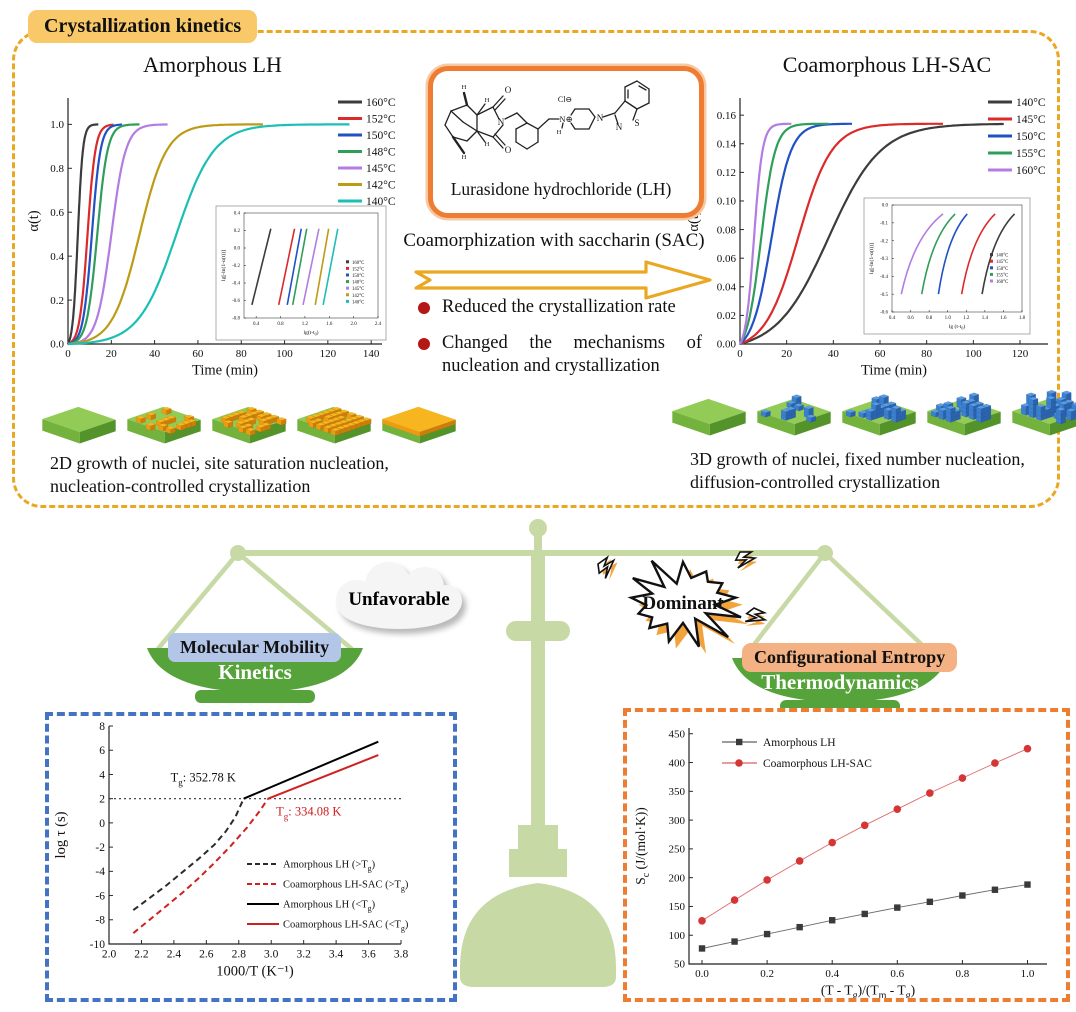 The width and height of the screenshot is (1076, 1012). What do you see at coordinates (677, 763) in the screenshot?
I see `svg-text: 400` at bounding box center [677, 763].